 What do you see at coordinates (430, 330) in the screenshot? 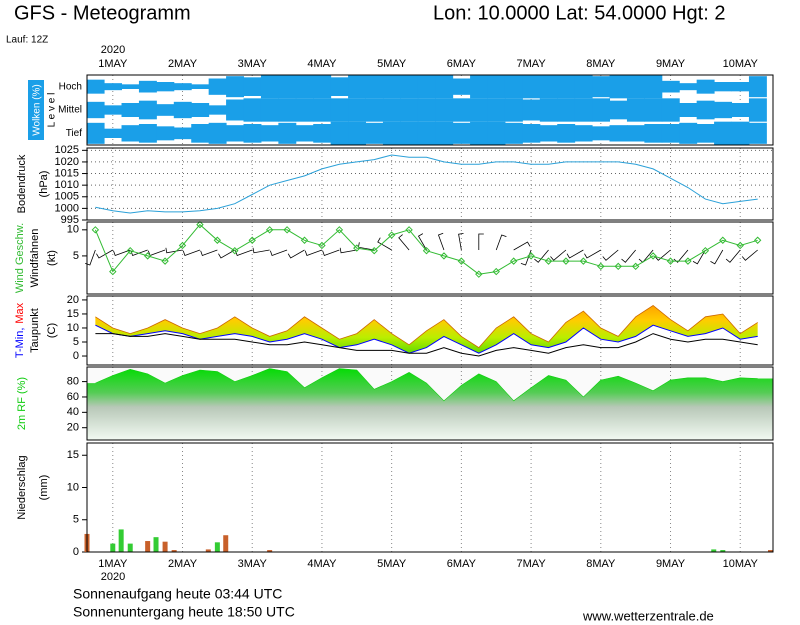
I see `panel-frame` at bounding box center [430, 330].